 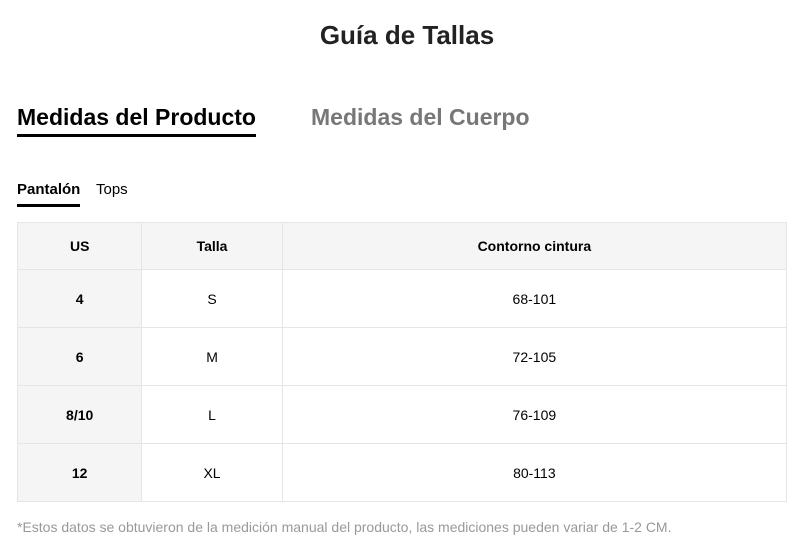 What do you see at coordinates (49, 194) in the screenshot?
I see `subtab-pants: Pantalón` at bounding box center [49, 194].